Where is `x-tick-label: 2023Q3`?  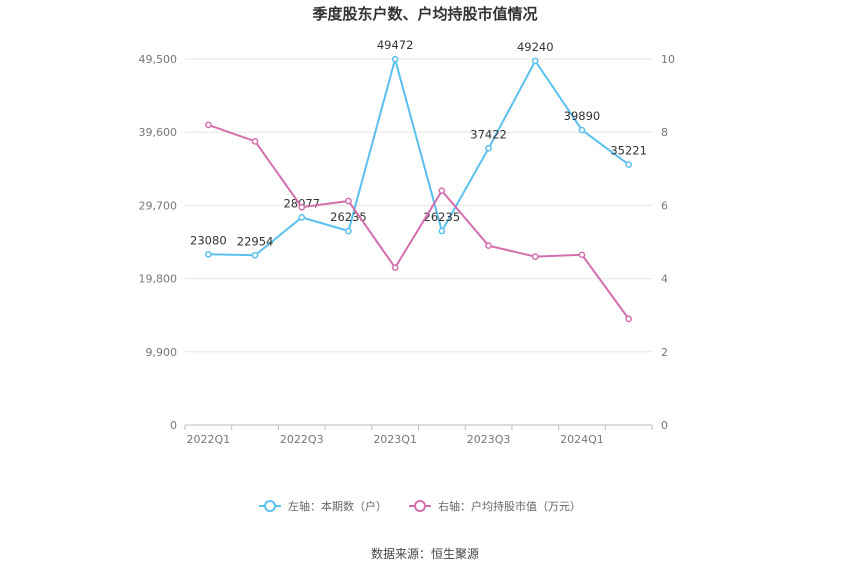 x-tick-label: 2023Q3 is located at coordinates (489, 439).